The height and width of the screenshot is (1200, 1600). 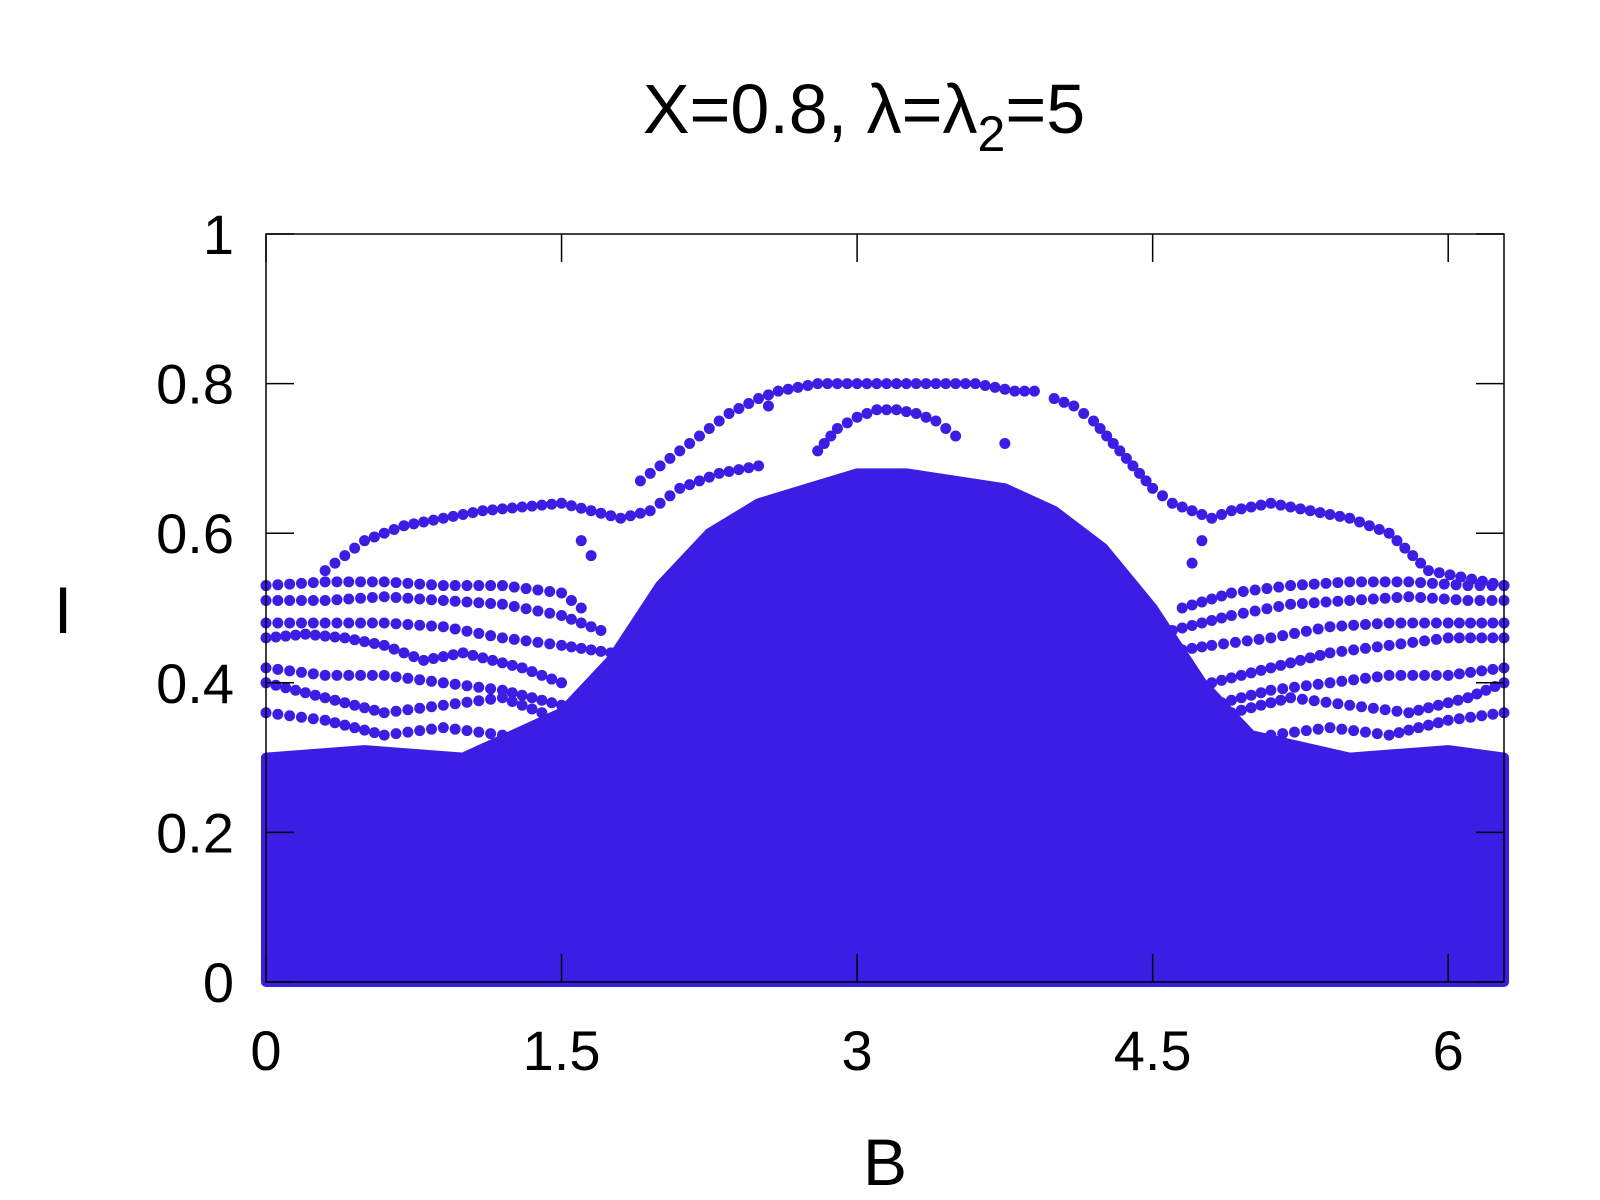 What do you see at coordinates (1448, 1050) in the screenshot?
I see `x-tick-label: 6` at bounding box center [1448, 1050].